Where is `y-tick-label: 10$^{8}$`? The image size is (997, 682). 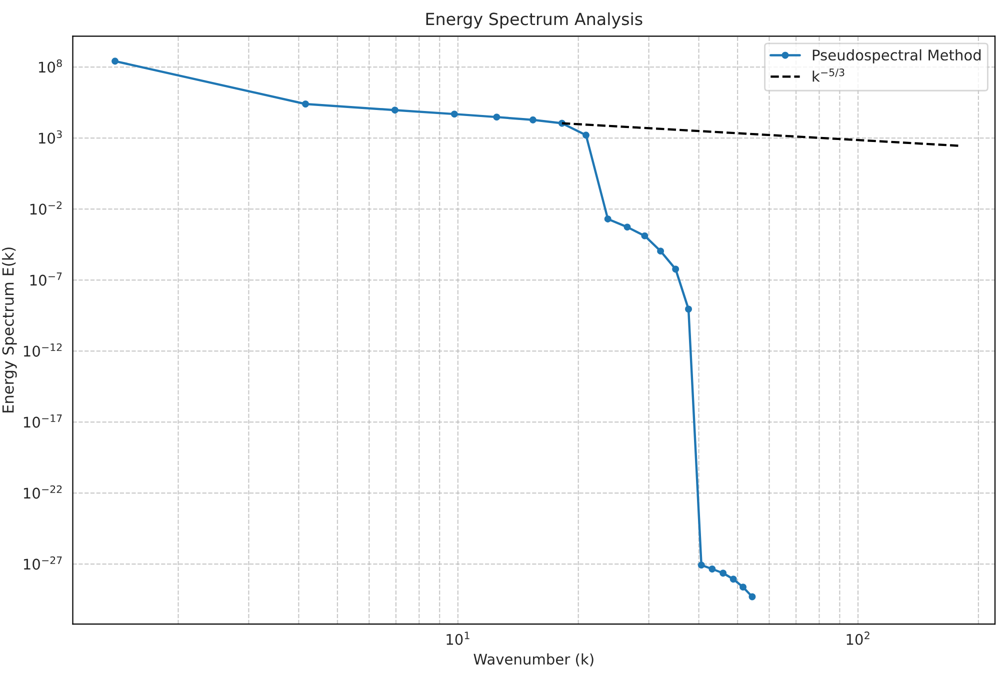 y-tick-label: 10$^{8}$ is located at coordinates (50, 66).